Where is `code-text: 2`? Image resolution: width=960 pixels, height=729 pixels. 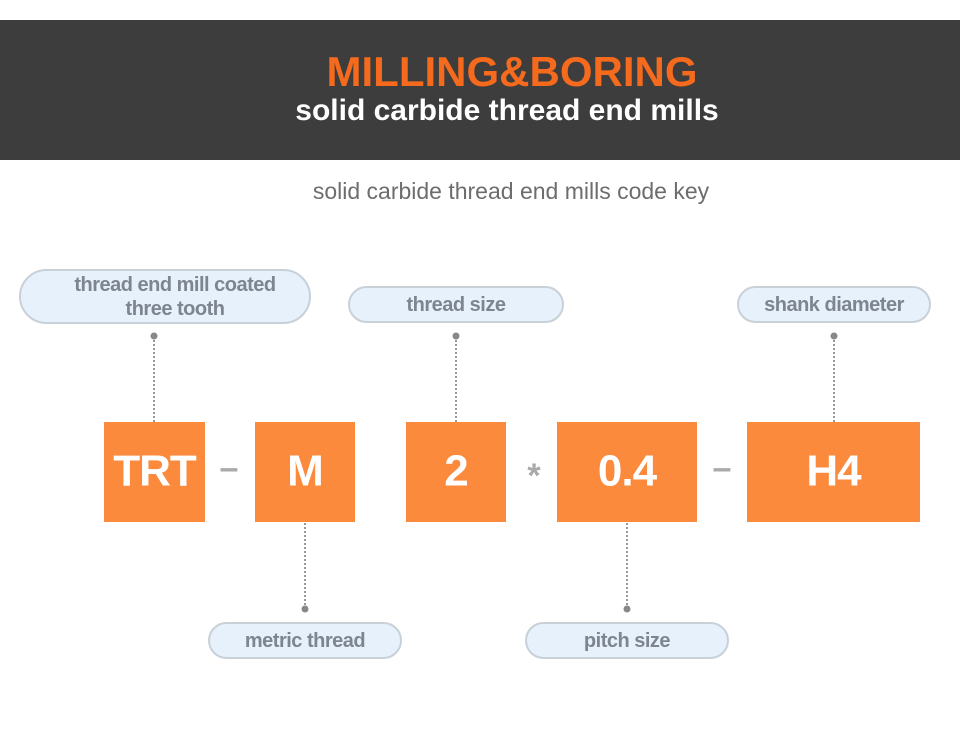
code-text: 2 is located at coordinates (455, 471).